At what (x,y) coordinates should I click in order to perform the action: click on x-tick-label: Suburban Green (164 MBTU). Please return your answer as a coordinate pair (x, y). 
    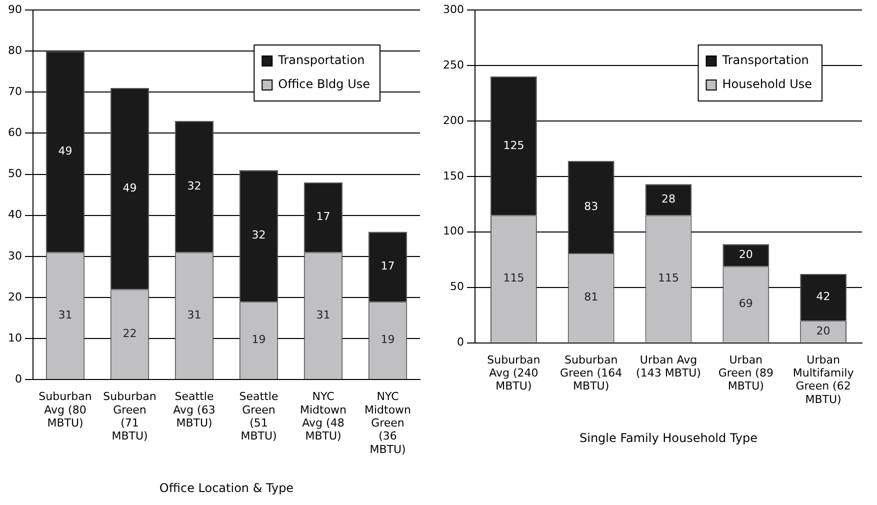
    Looking at the image, I should click on (591, 373).